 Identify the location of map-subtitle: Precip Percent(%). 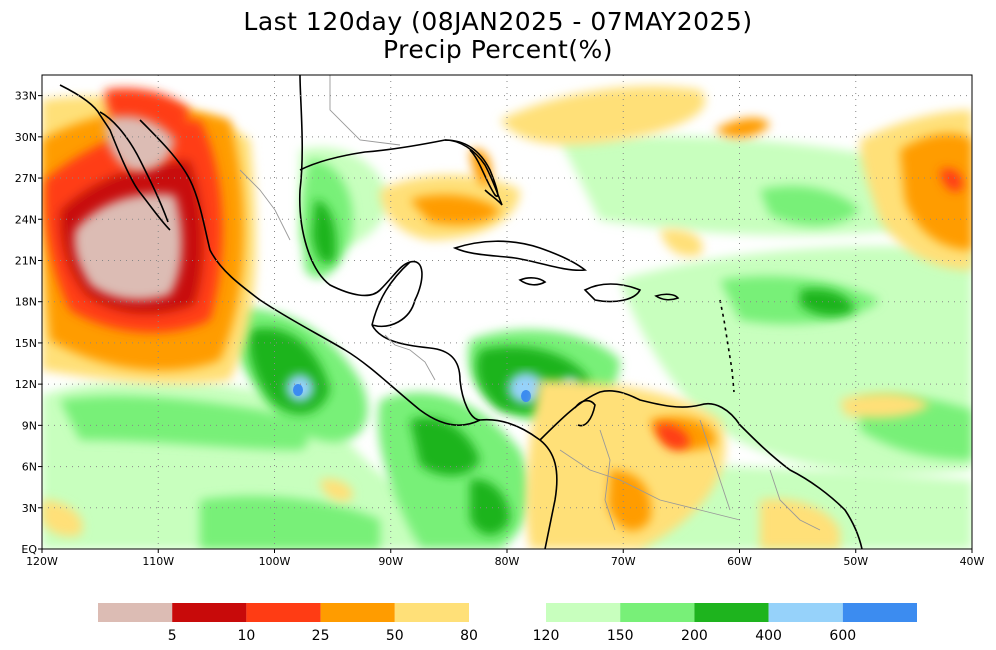
(498, 49).